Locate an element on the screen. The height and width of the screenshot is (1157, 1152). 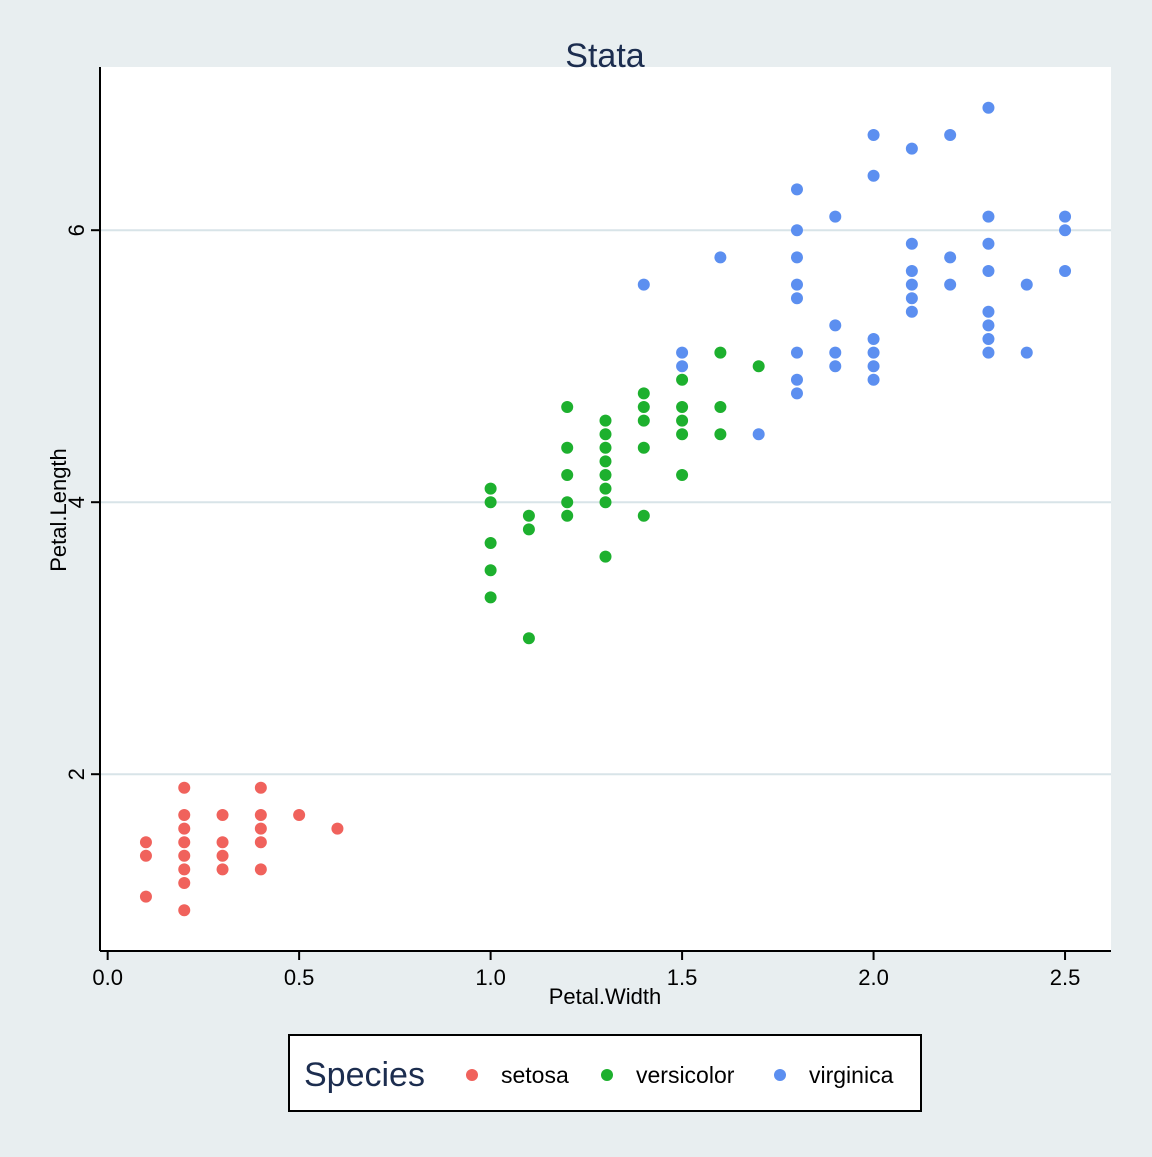
y-tick-label: 6 is located at coordinates (76, 230).